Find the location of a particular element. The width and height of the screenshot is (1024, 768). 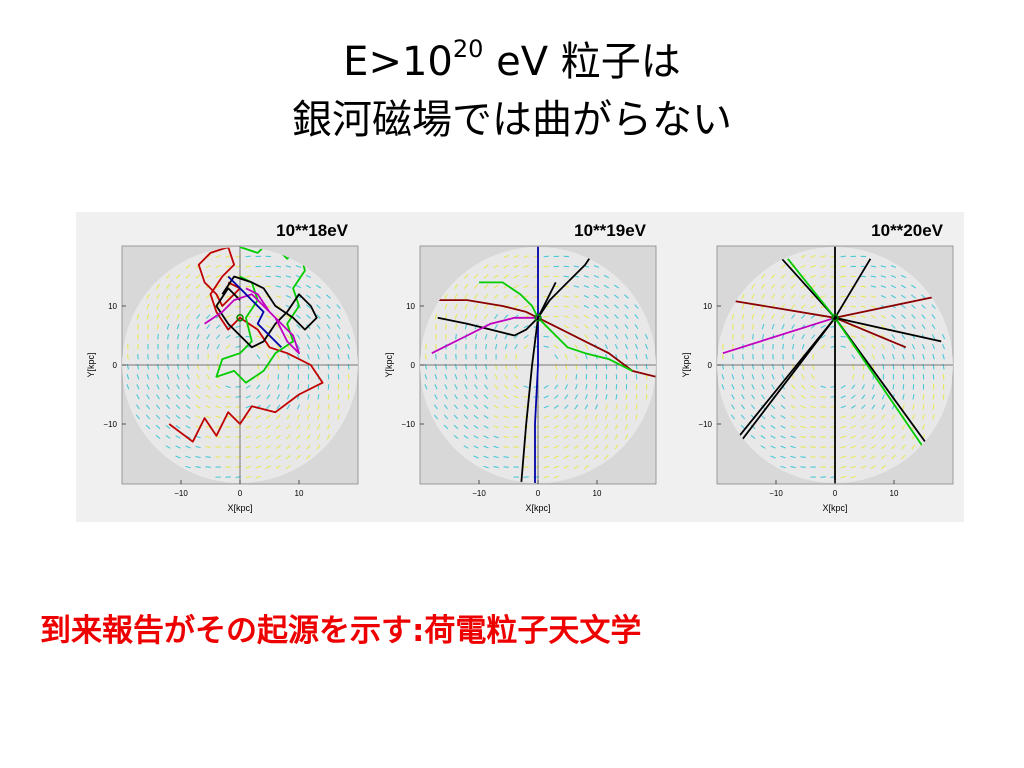

y-tick-label: 0 is located at coordinates (115, 365).